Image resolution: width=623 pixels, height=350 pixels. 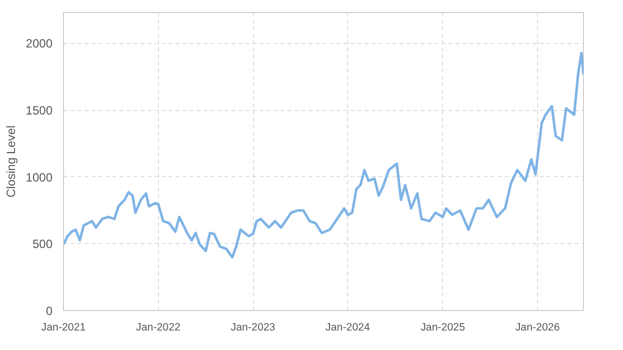 What do you see at coordinates (39, 177) in the screenshot?
I see `y-tick-label: 1000` at bounding box center [39, 177].